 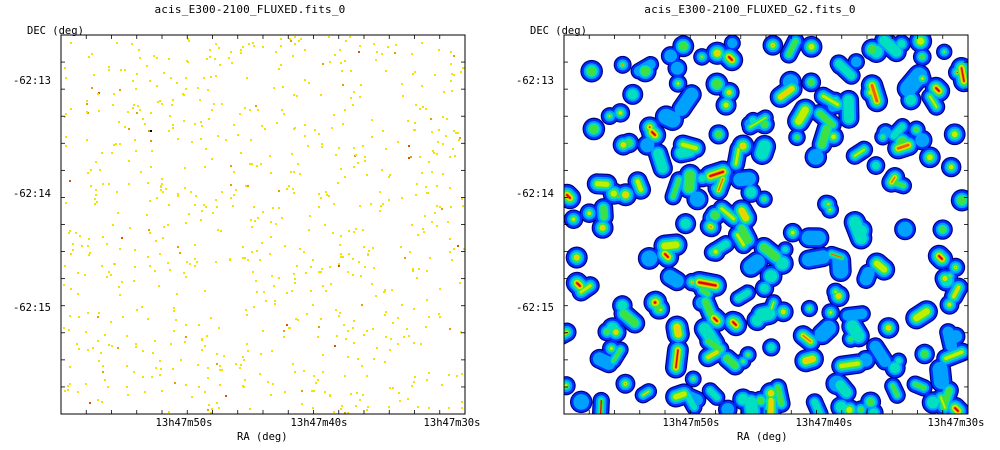 I want to click on left-x-tick-label: 13h47m40s, so click(x=319, y=423).